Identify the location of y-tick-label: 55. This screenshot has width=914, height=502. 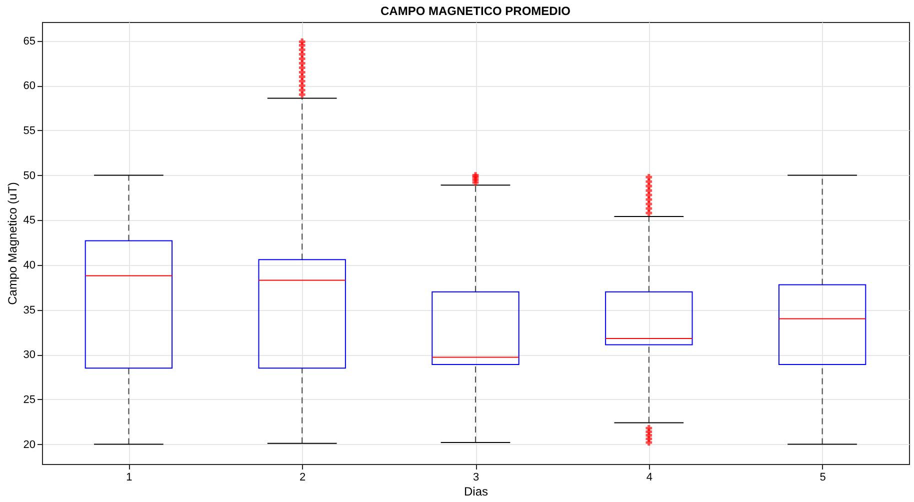
(29, 130).